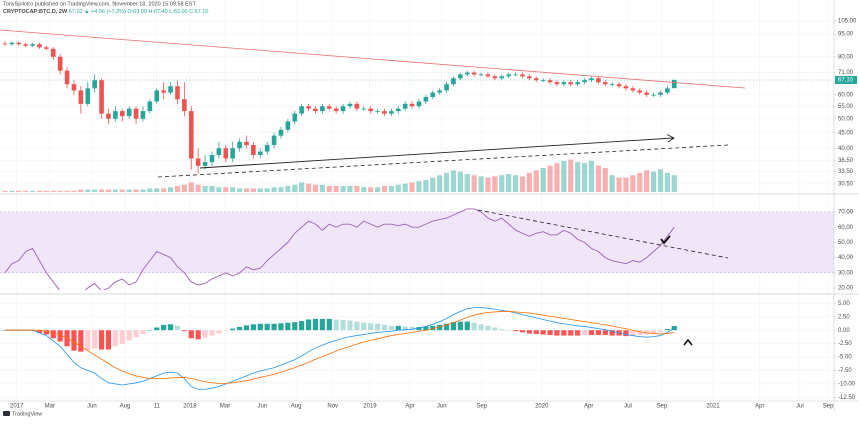 This screenshot has width=859, height=426. What do you see at coordinates (845, 371) in the screenshot?
I see `y-tick-label: -7.50` at bounding box center [845, 371].